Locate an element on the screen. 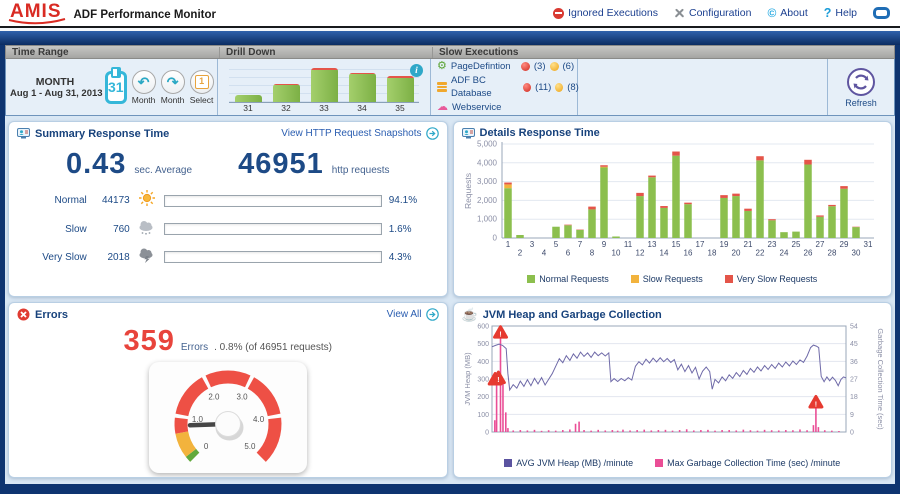 The height and width of the screenshot is (494, 900). refresh-button: Refresh is located at coordinates (861, 87).